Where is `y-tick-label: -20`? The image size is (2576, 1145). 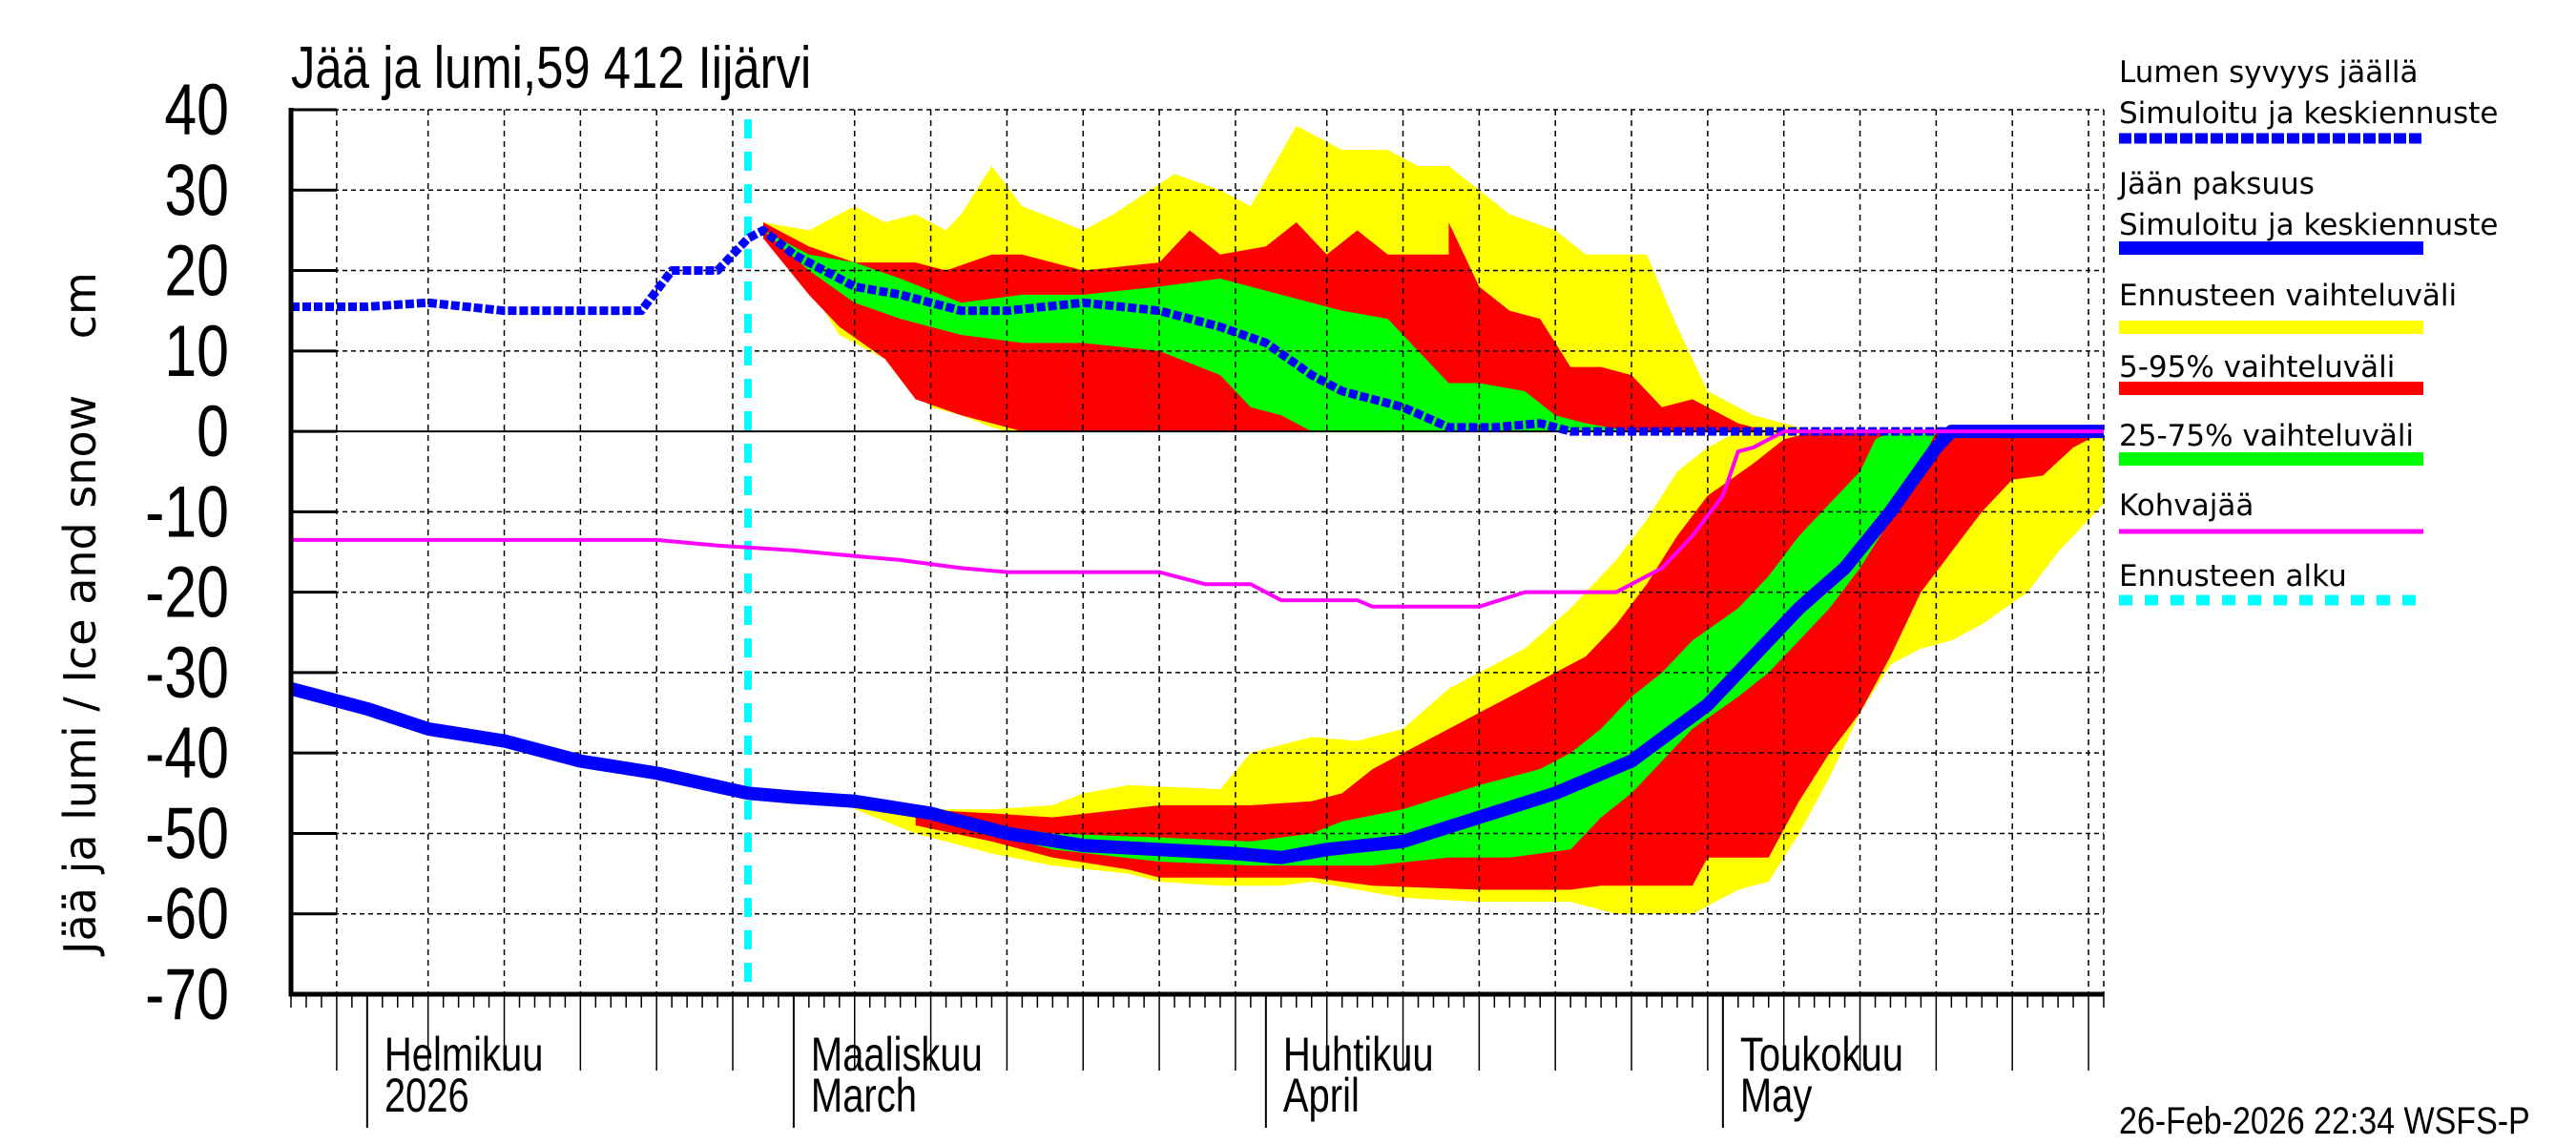 y-tick-label: -20 is located at coordinates (187, 592).